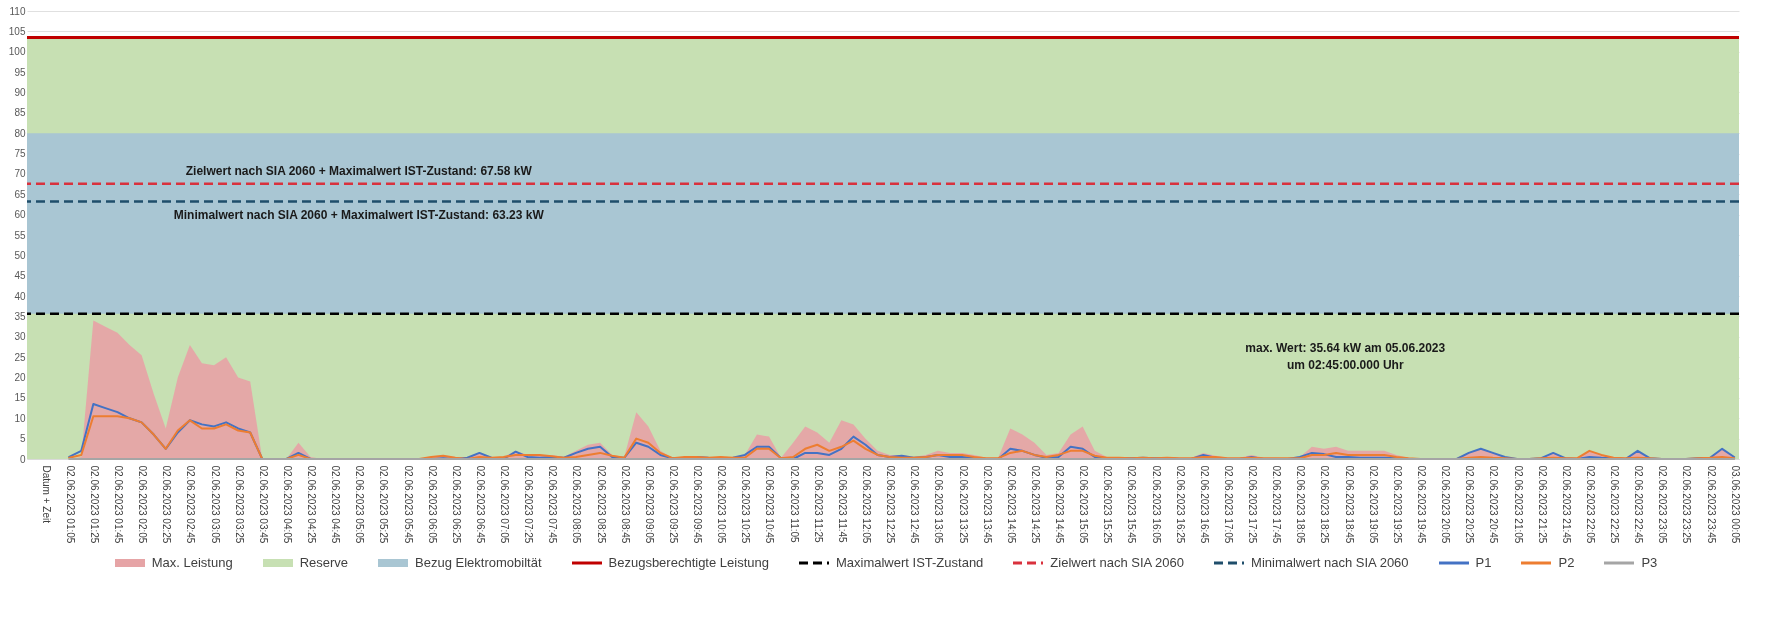 The image size is (1770, 618). I want to click on x-tick-label: 02.06.2023 15:45, so click(1132, 504).